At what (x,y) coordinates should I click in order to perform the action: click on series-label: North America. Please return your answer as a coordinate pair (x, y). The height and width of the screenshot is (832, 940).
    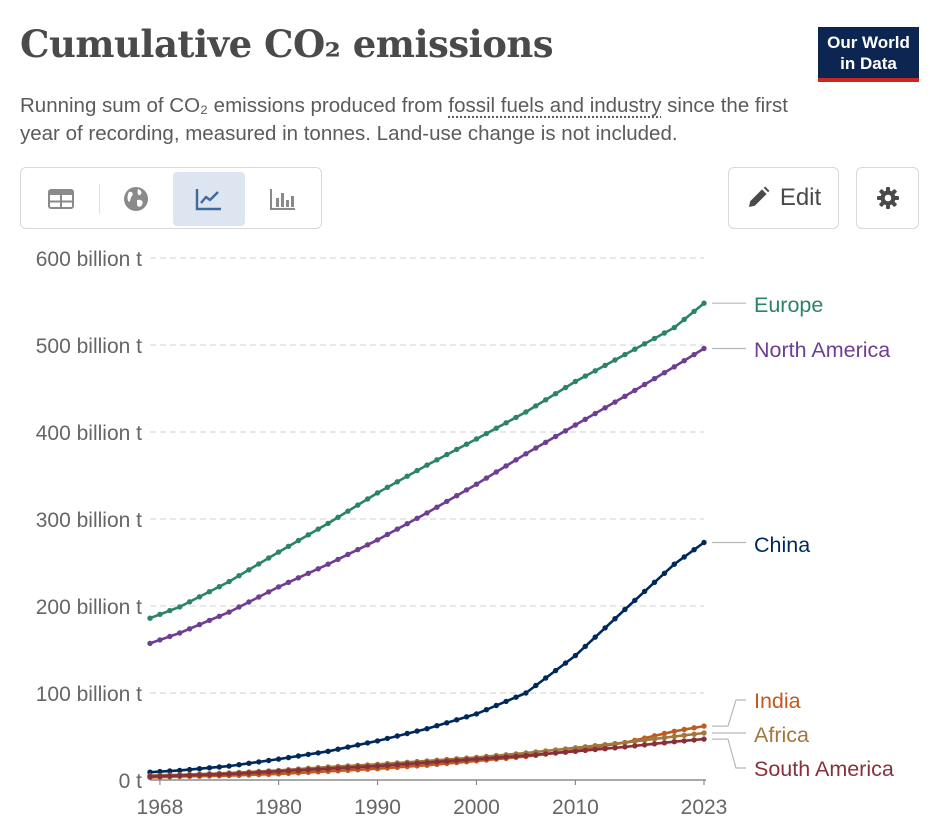
    Looking at the image, I should click on (822, 350).